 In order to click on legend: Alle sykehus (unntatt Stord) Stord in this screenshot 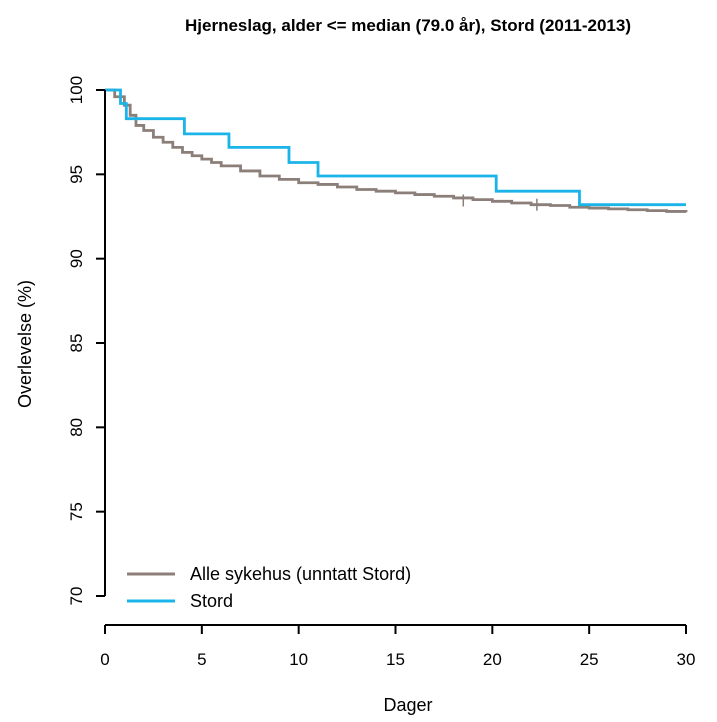, I will do `click(269, 587)`.